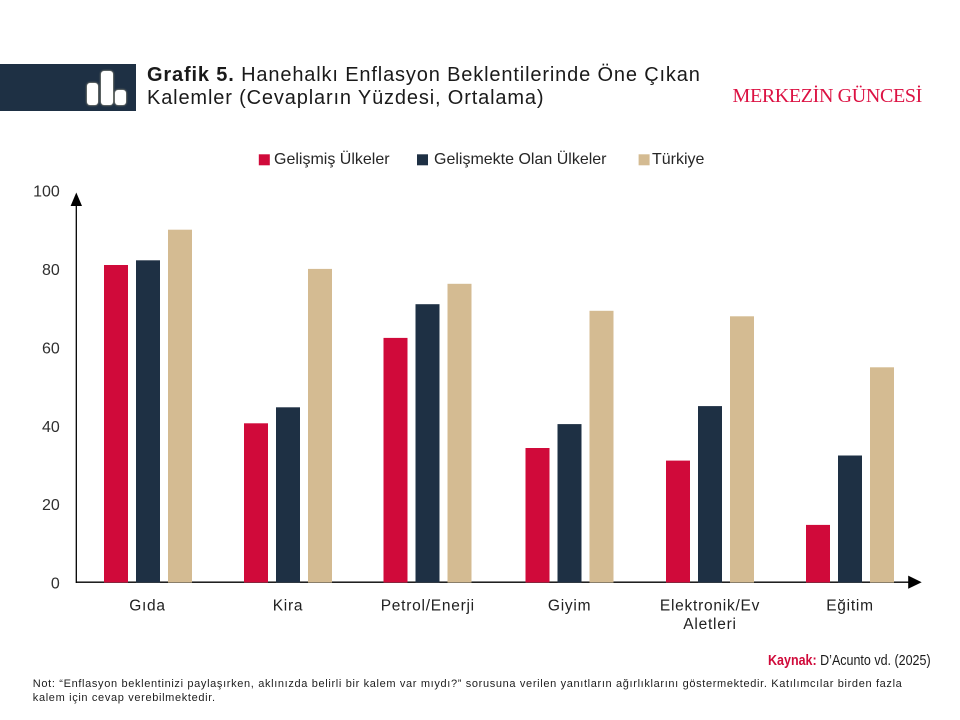 Image resolution: width=960 pixels, height=720 pixels. What do you see at coordinates (46, 192) in the screenshot?
I see `svg-text: 100` at bounding box center [46, 192].